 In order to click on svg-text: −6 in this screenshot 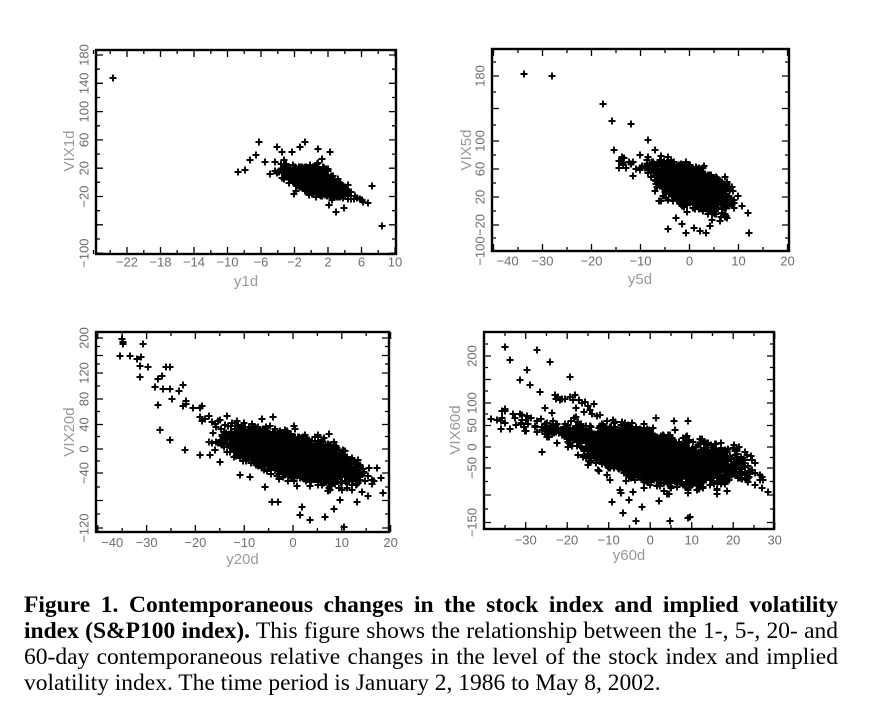, I will do `click(261, 262)`.